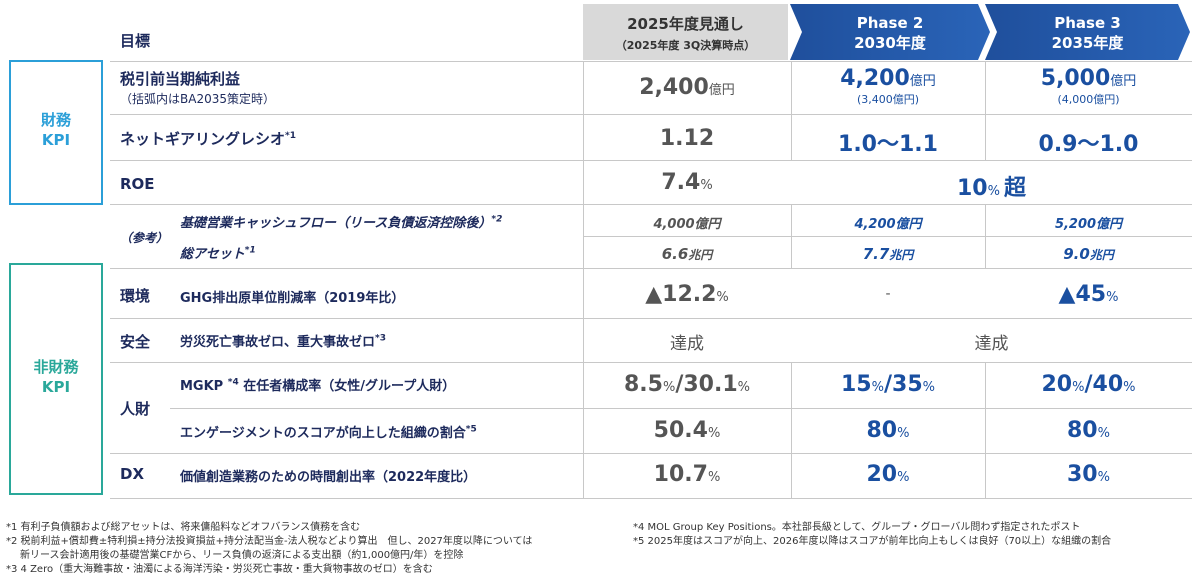 The width and height of the screenshot is (1200, 578). I want to click on cf-2030: 4,200億円, so click(888, 224).